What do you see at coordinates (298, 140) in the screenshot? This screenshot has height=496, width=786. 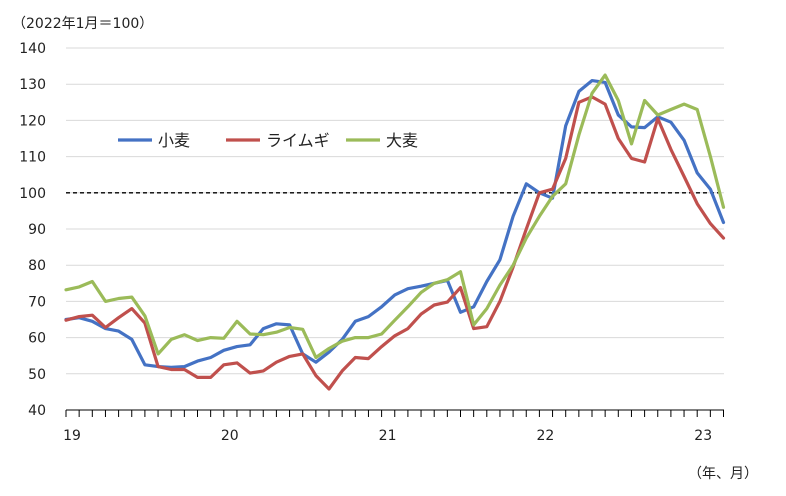 I see `legend-label: ライムギ` at bounding box center [298, 140].